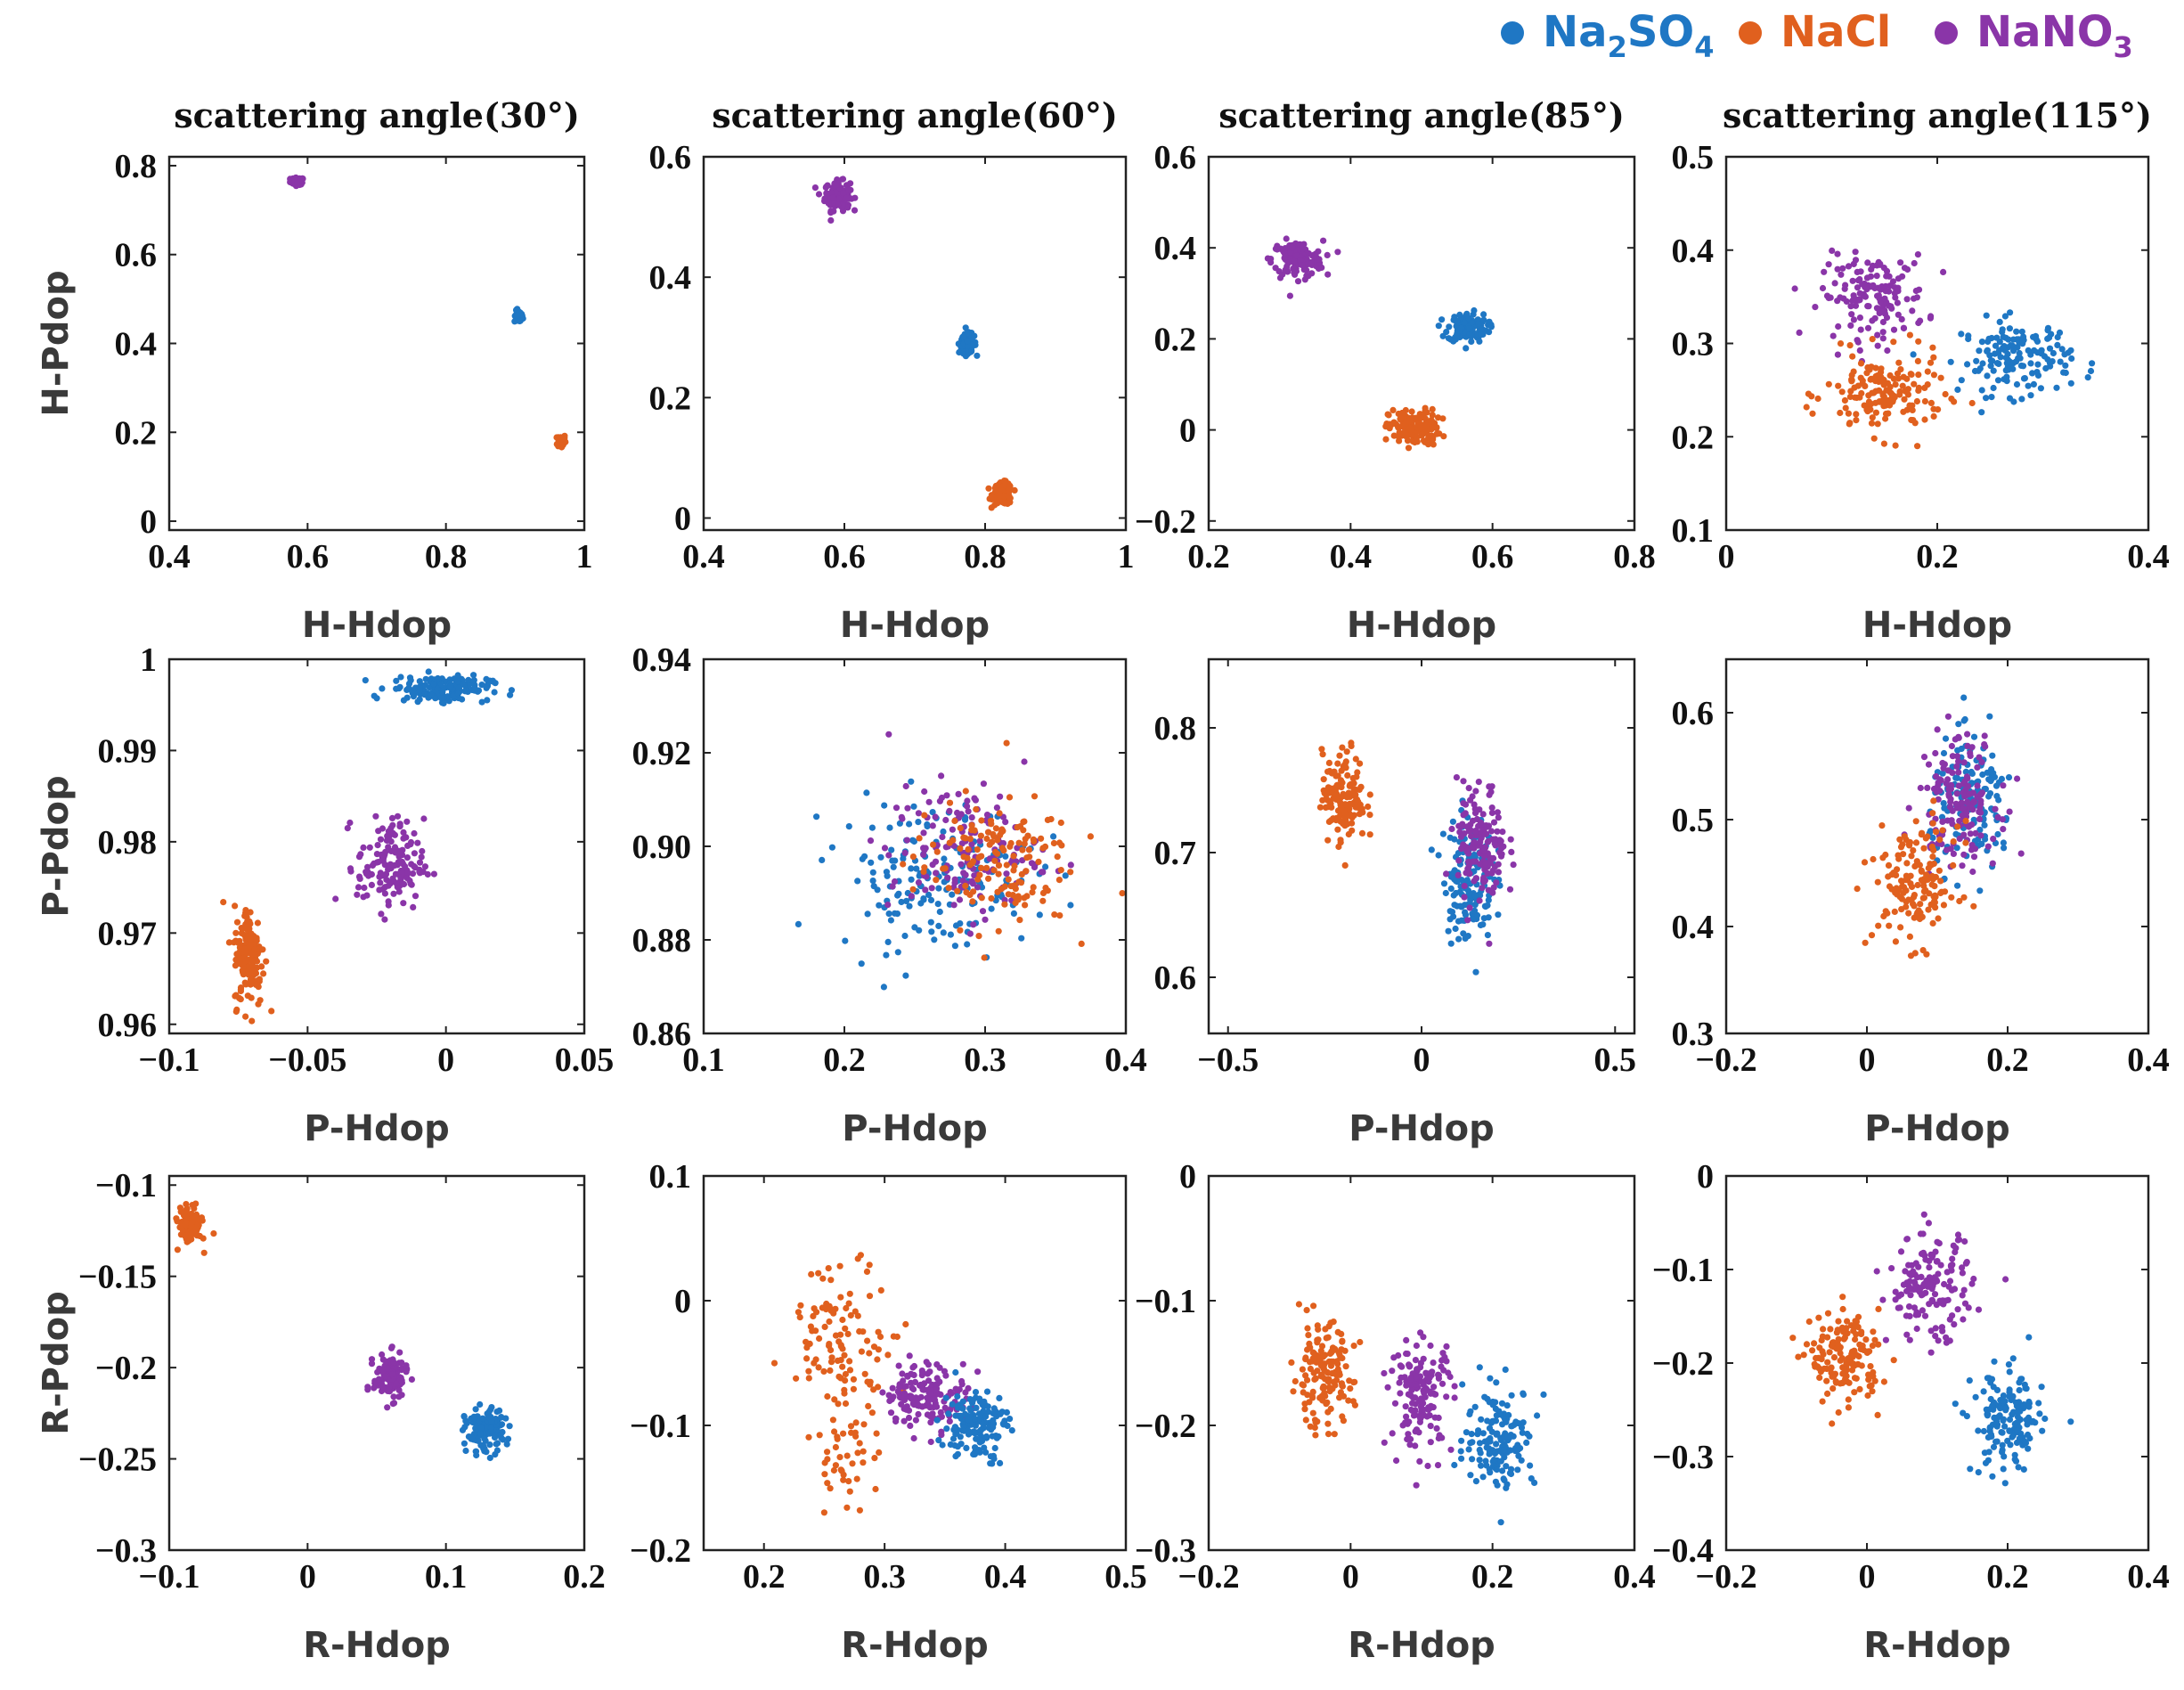 The image size is (2184, 1690). Describe the element at coordinates (915, 343) in the screenshot. I see `frame-r0c1` at that location.